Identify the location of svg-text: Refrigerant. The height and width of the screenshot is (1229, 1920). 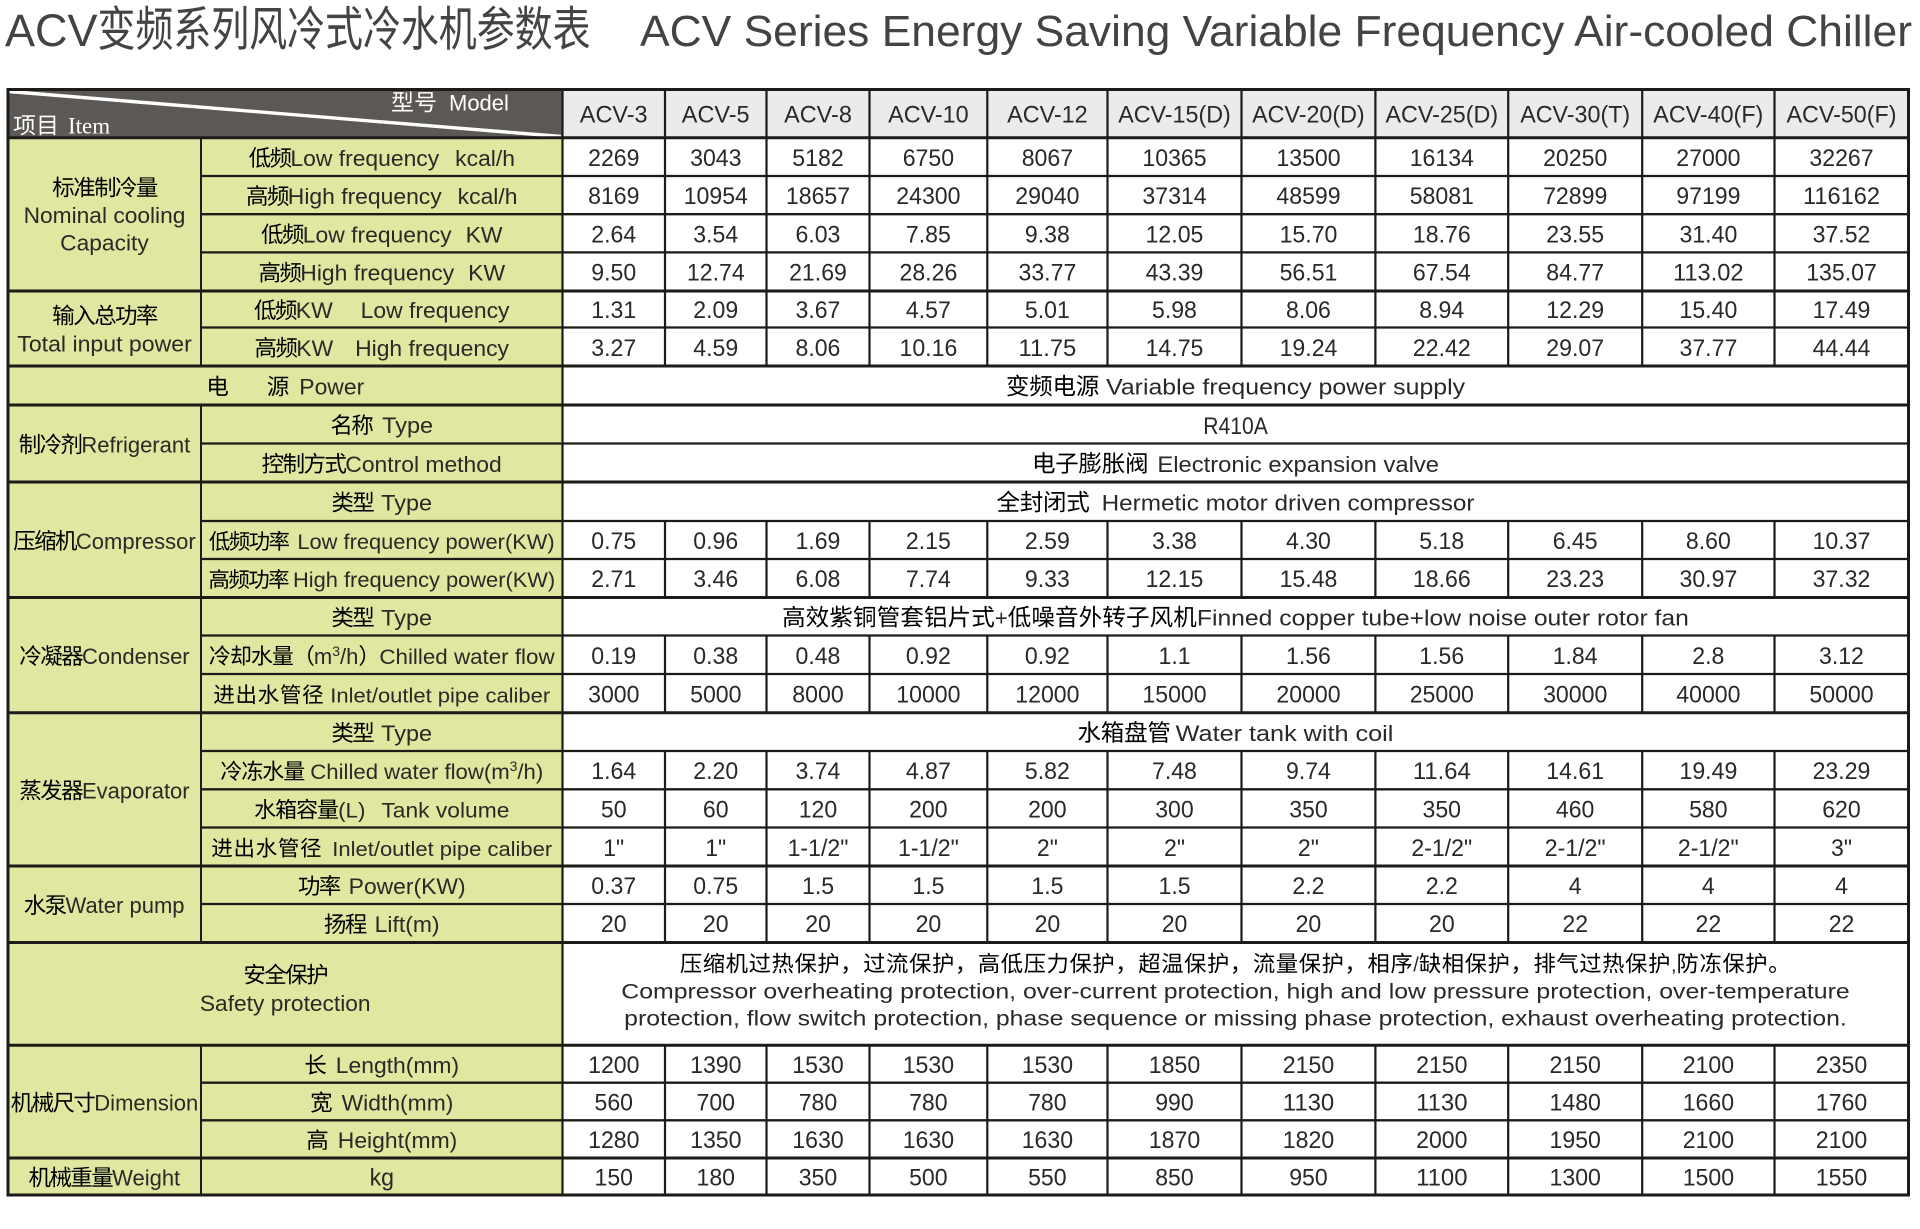
(135, 445).